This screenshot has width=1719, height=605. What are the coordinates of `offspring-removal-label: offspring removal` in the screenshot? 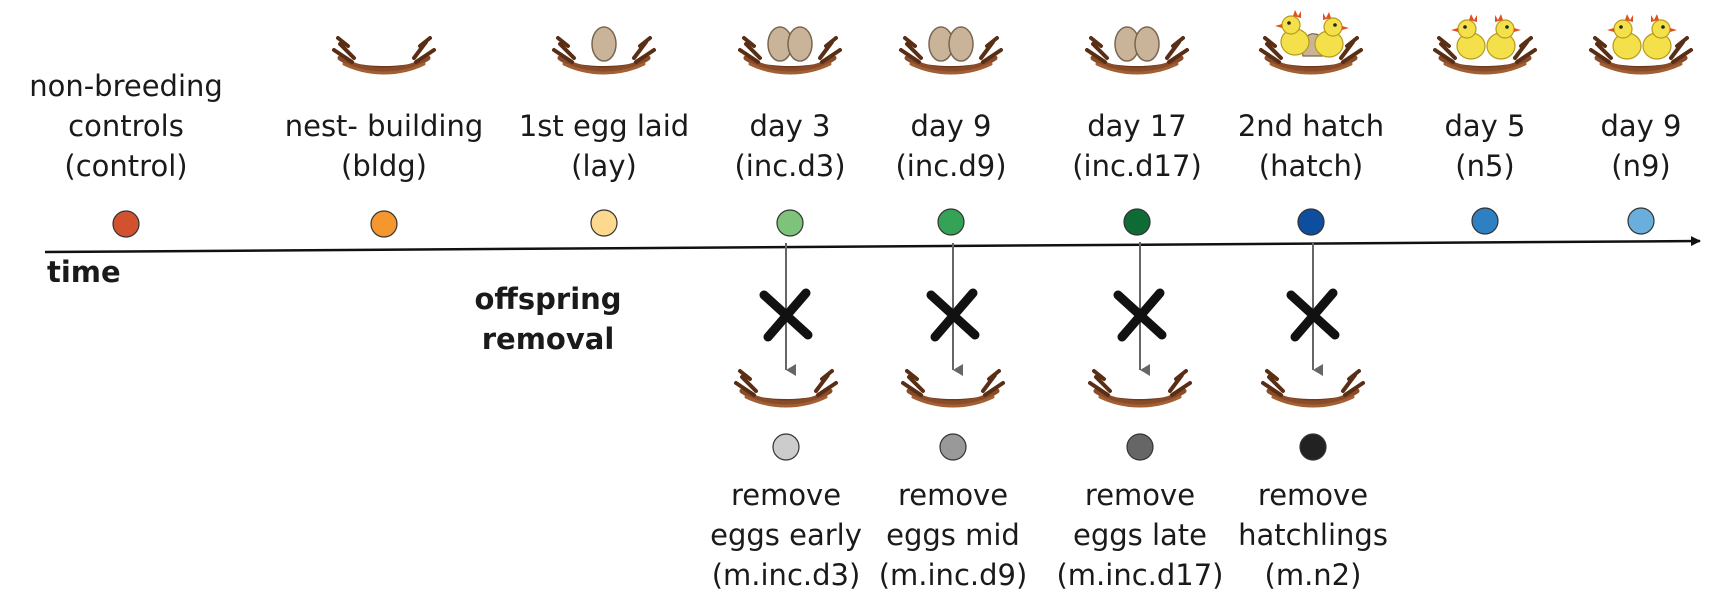 It's located at (548, 319).